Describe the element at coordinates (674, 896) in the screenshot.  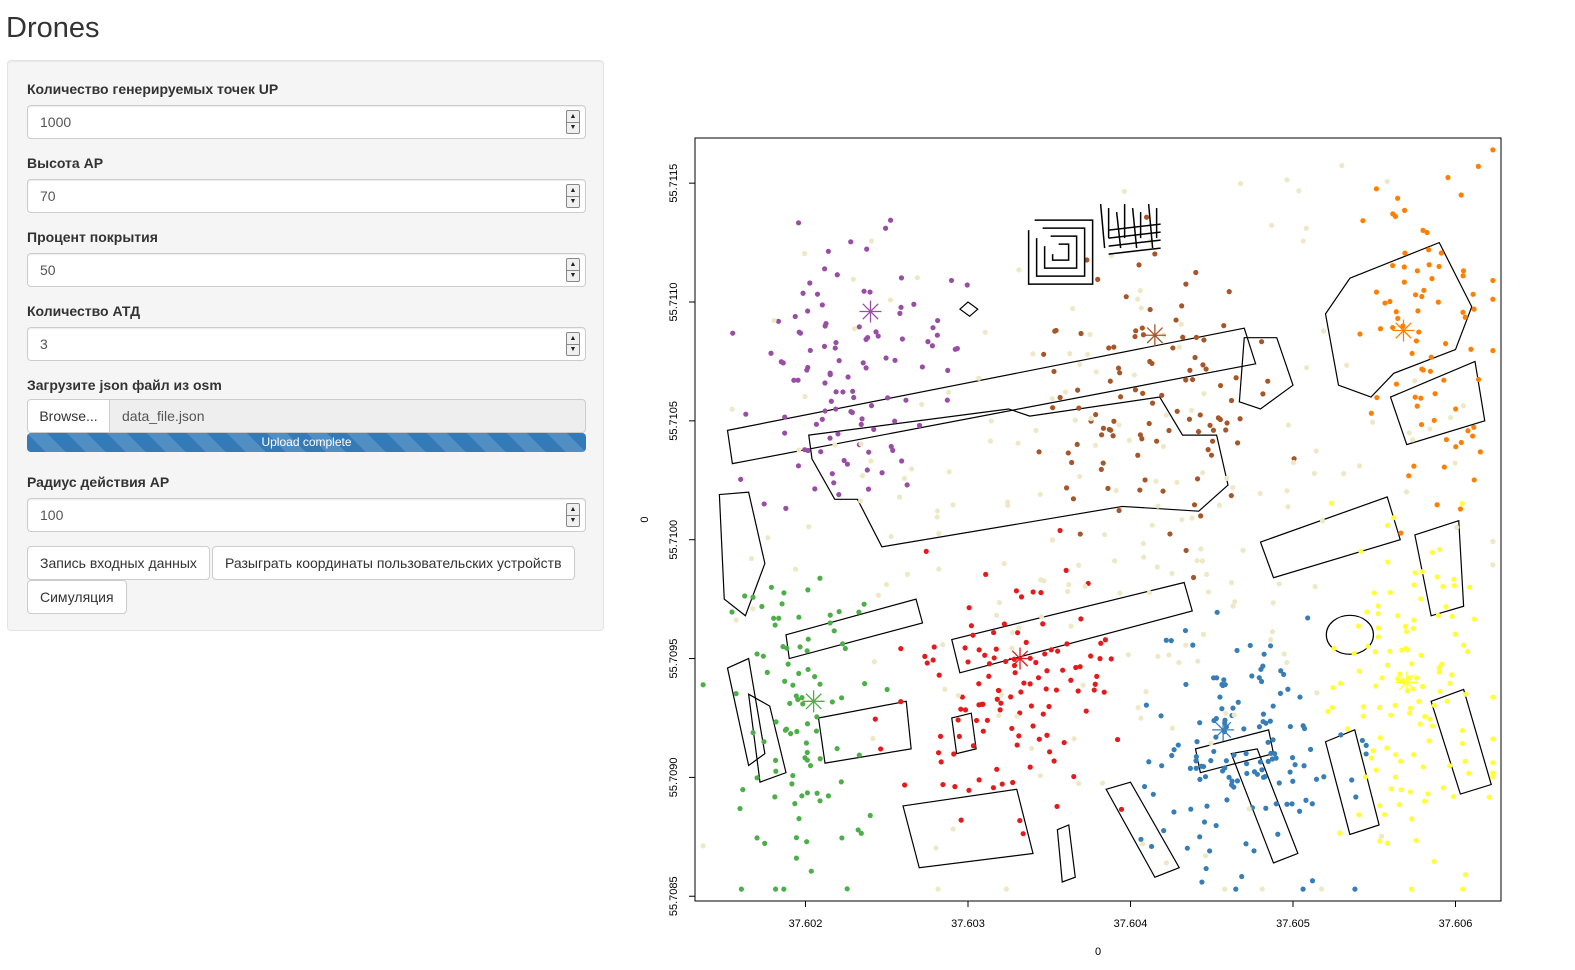
I see `y-tick-label: 55.7085` at that location.